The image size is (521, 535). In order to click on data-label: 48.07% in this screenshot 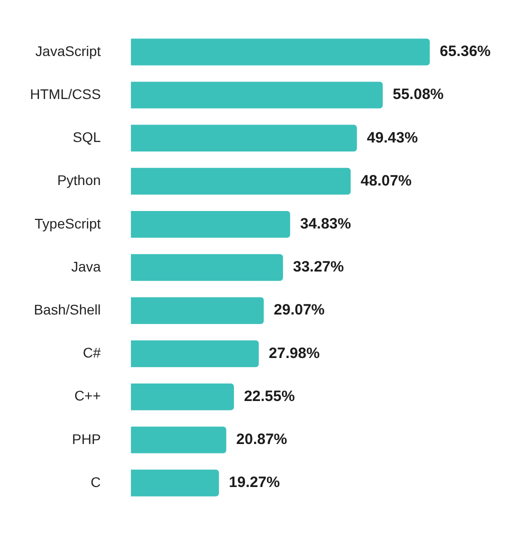, I will do `click(386, 181)`.